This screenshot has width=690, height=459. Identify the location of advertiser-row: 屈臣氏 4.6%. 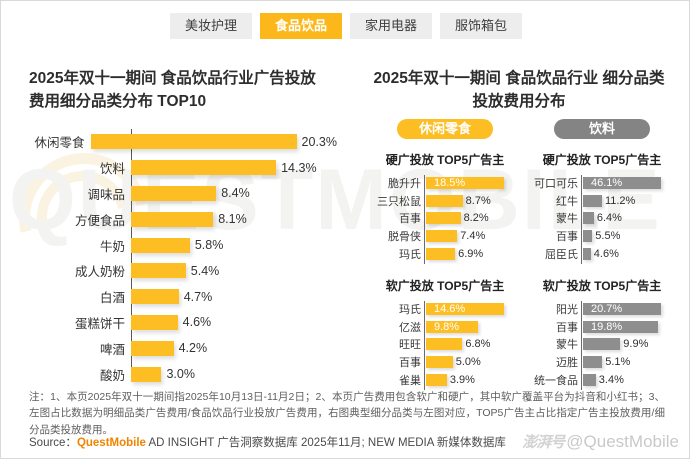
(602, 254).